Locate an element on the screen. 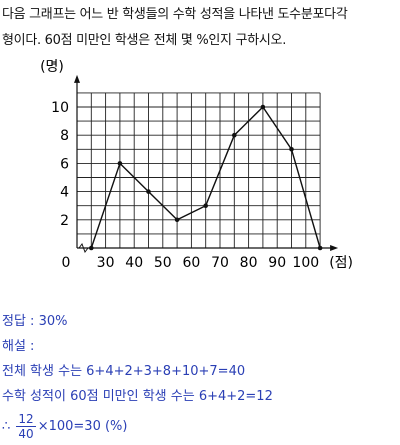 This screenshot has width=400, height=445. solution-line-1: 전체 학생 수는 6+4+2+3+8+10+7=40 is located at coordinates (124, 371).